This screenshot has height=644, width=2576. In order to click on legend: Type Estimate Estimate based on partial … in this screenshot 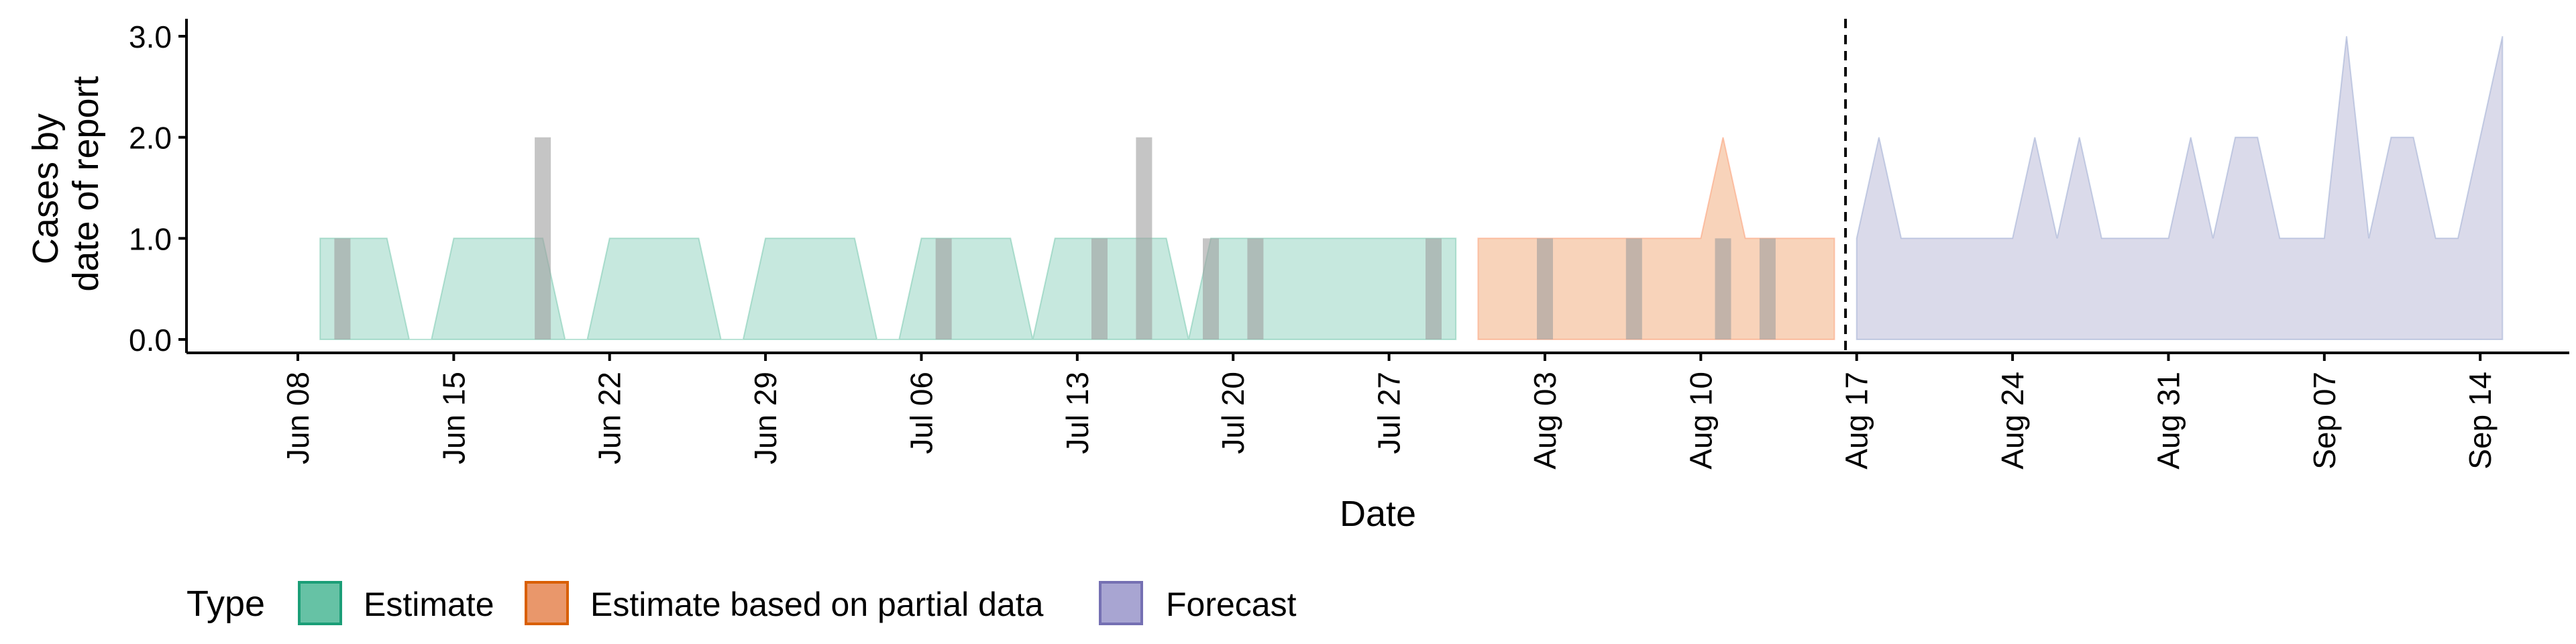, I will do `click(741, 603)`.